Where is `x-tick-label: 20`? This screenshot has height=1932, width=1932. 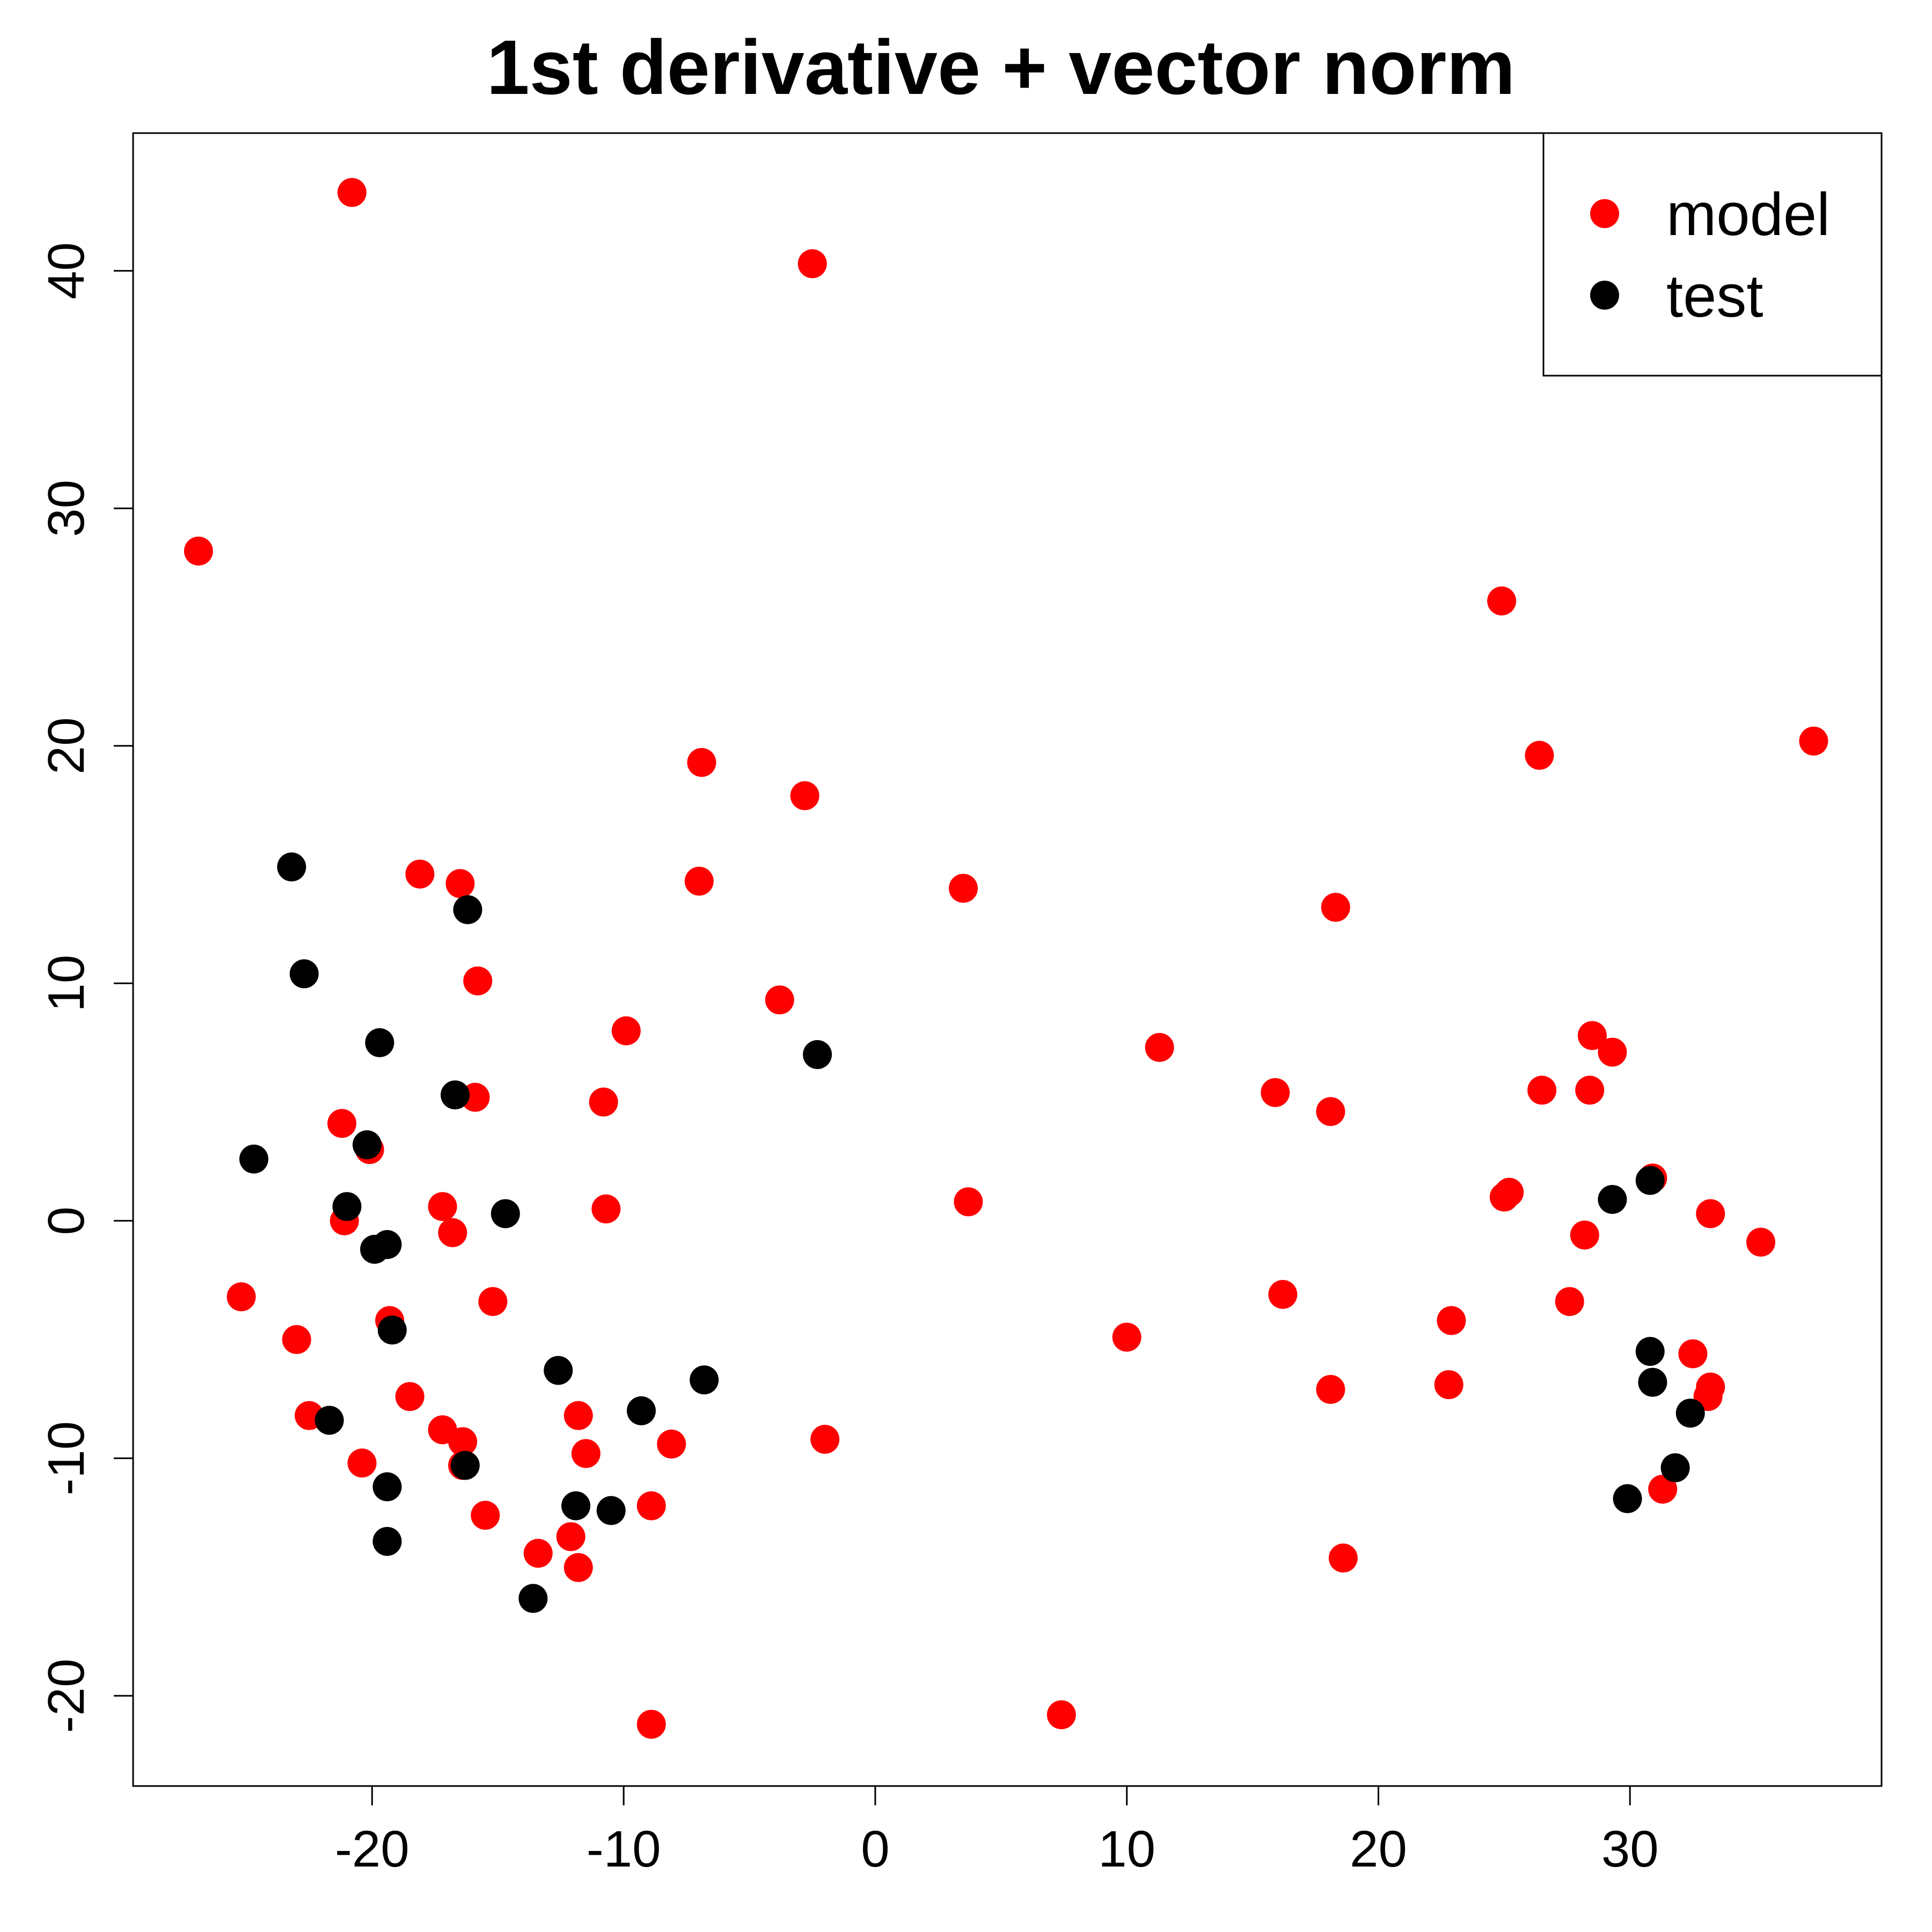
x-tick-label: 20 is located at coordinates (1378, 1849).